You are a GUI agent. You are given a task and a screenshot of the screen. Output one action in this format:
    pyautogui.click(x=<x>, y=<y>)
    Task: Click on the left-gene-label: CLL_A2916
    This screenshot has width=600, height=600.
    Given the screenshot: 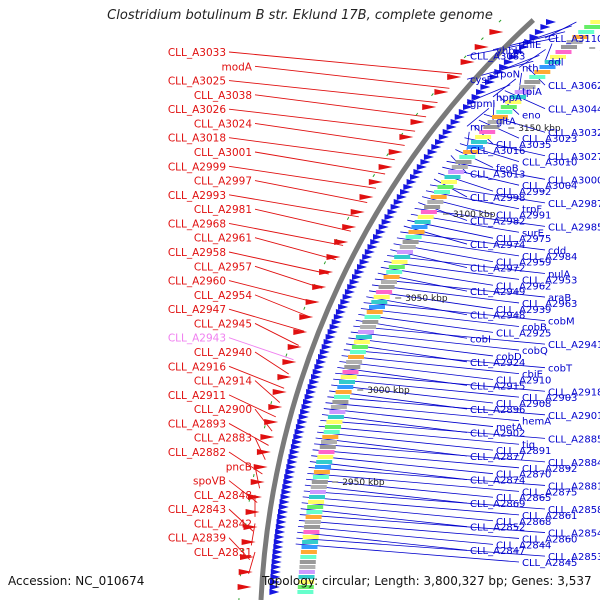 What is the action you would take?
    pyautogui.click(x=197, y=367)
    